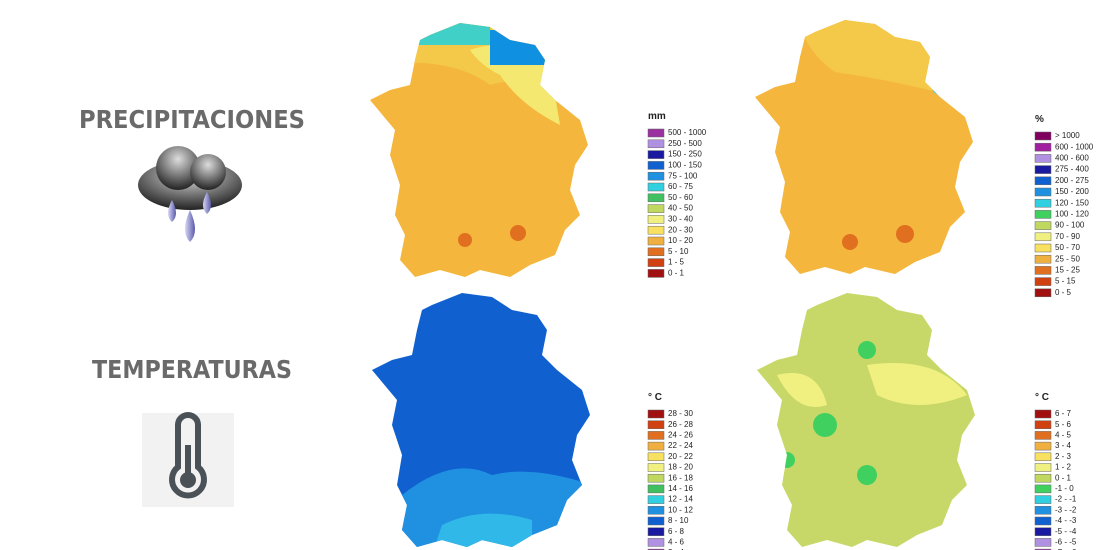 This screenshot has width=1110, height=550. I want to click on legend-label: 30 - 40, so click(680, 219).